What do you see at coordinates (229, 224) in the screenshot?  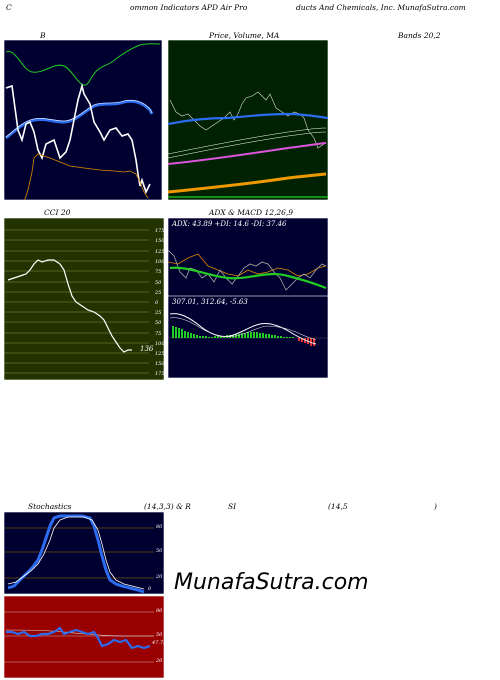 I see `adx-info: ADX: 43.89 +DI: 14.6 -DI: 37.46` at bounding box center [229, 224].